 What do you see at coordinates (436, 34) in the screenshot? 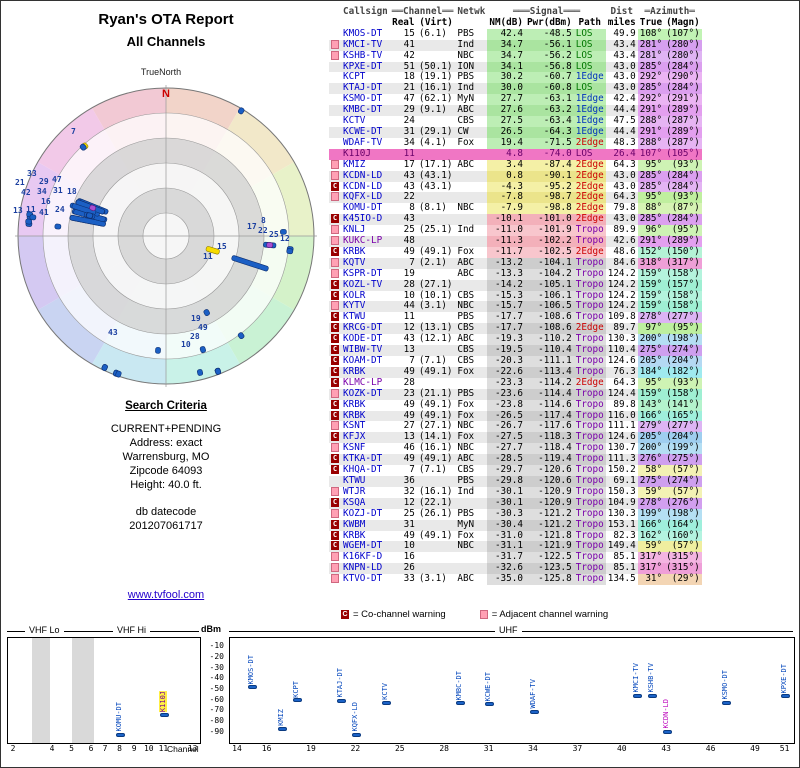
I see `virtual-channel-cell: (6.1)` at bounding box center [436, 34].